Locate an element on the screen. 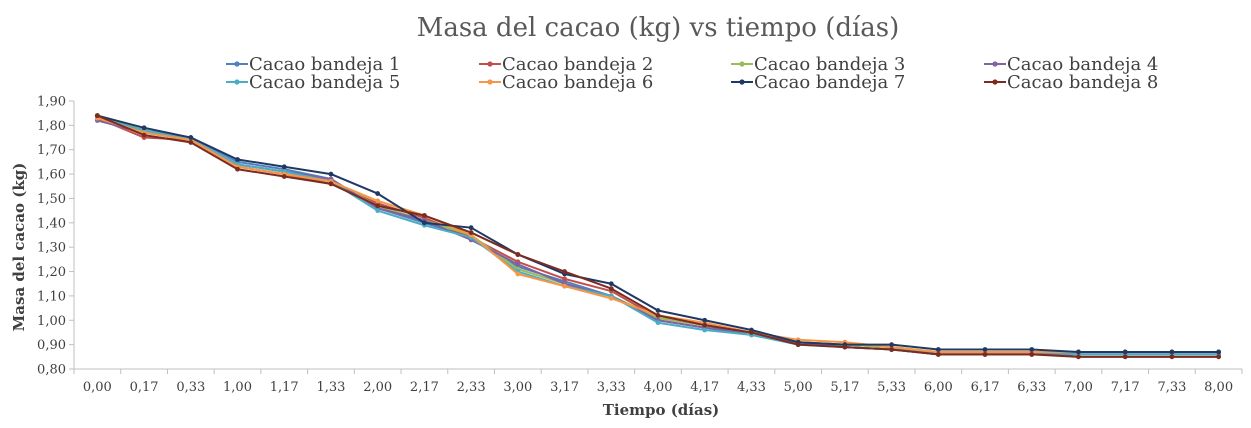 Image resolution: width=1251 pixels, height=428 pixels. y-tick-label: 1,70 is located at coordinates (51, 150).